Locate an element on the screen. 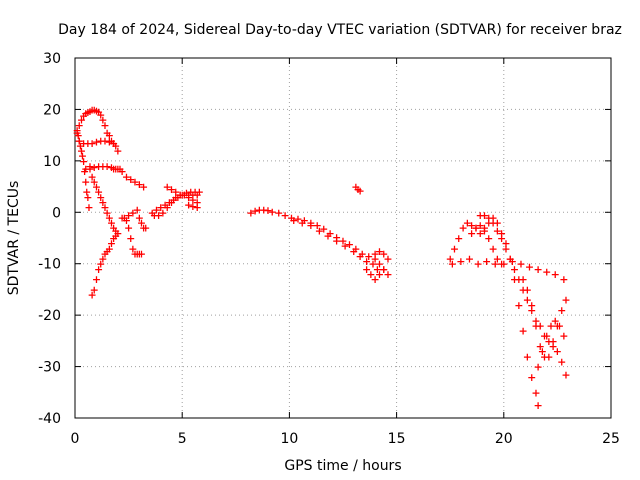  y-tick-label: -10 is located at coordinates (49, 265).